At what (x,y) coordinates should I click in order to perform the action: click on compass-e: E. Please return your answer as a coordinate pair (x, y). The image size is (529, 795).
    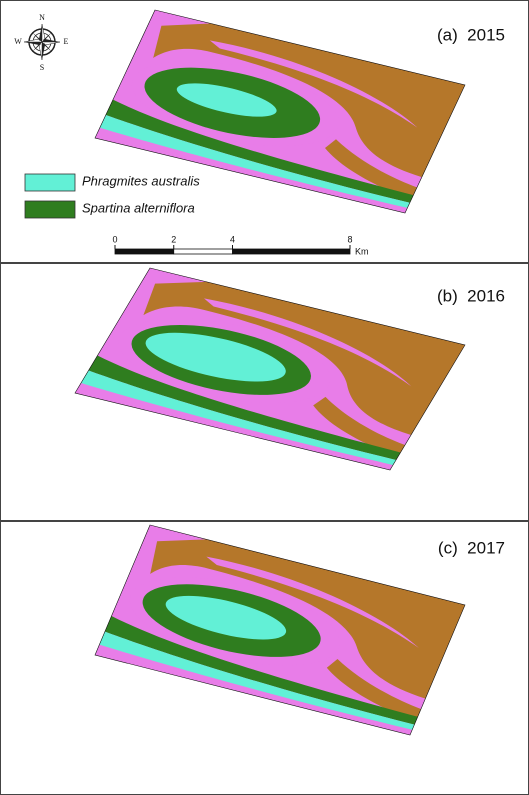
    Looking at the image, I should click on (66, 41).